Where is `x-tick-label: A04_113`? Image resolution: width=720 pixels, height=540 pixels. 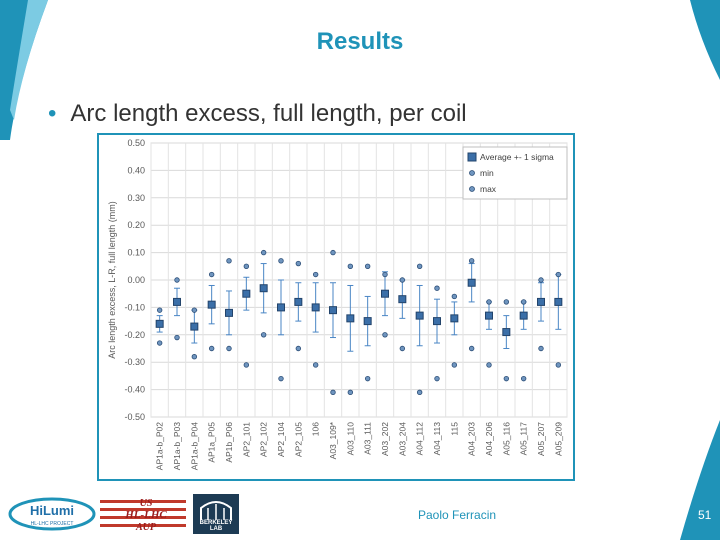 x-tick-label: A04_113 is located at coordinates (437, 439).